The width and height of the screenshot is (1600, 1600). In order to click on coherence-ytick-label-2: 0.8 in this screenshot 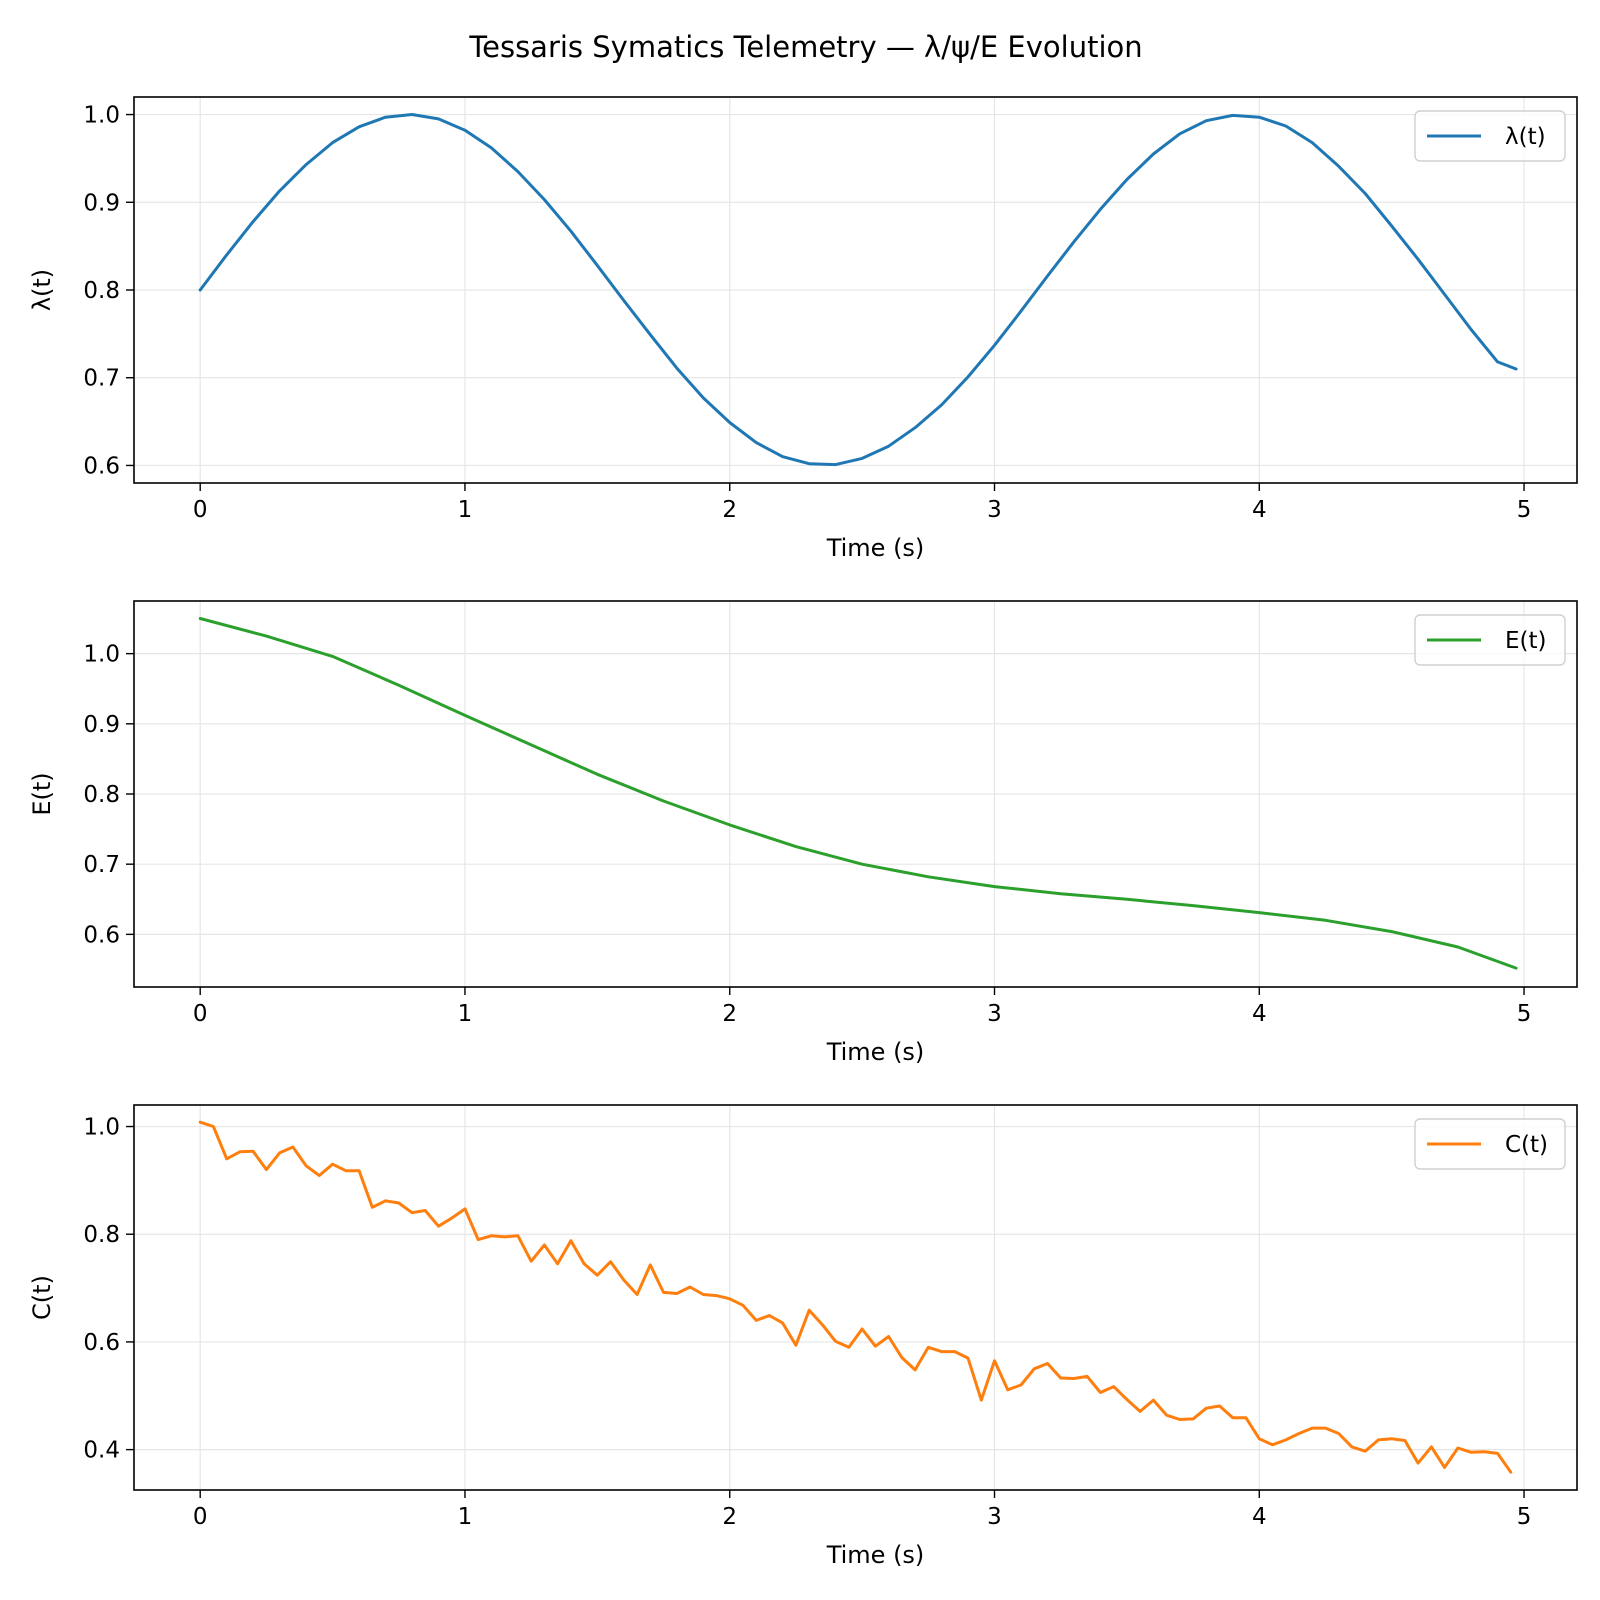, I will do `click(101, 1235)`.